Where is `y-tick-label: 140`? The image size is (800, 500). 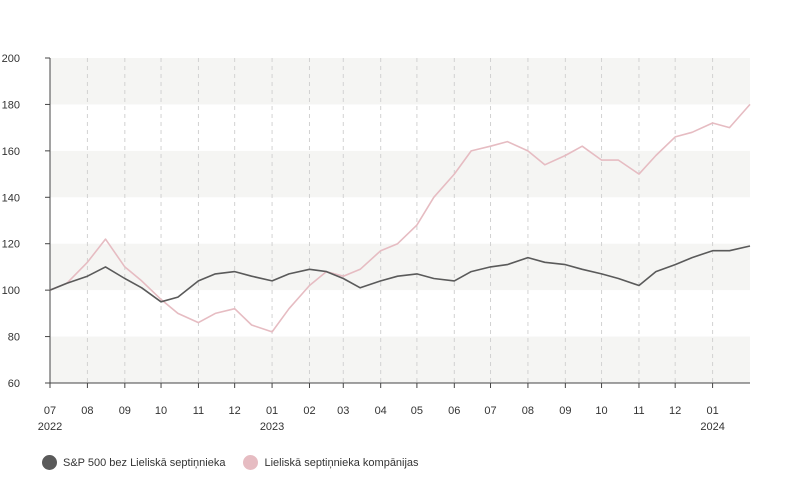
y-tick-label: 140 is located at coordinates (11, 198).